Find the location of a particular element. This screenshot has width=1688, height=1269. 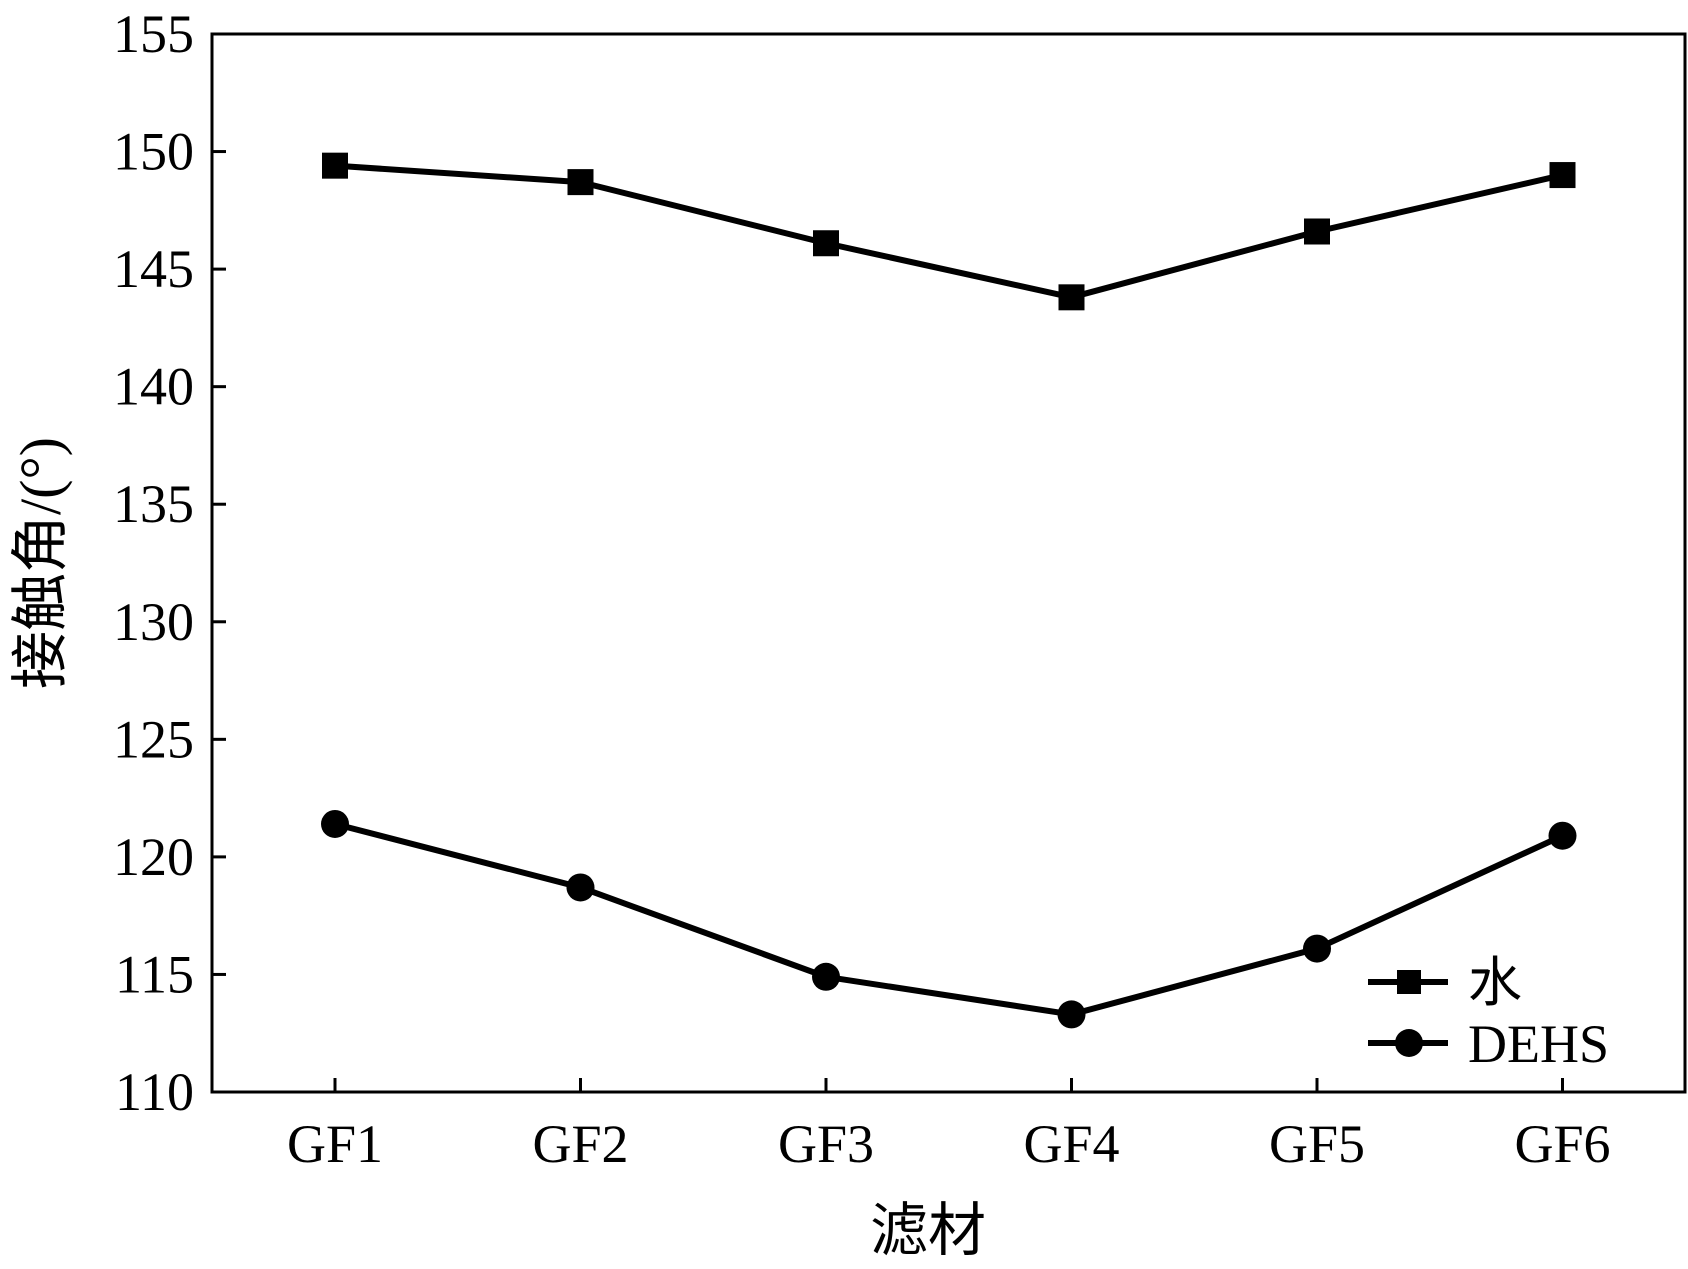

x-tick-label: GF2 is located at coordinates (580, 1144).